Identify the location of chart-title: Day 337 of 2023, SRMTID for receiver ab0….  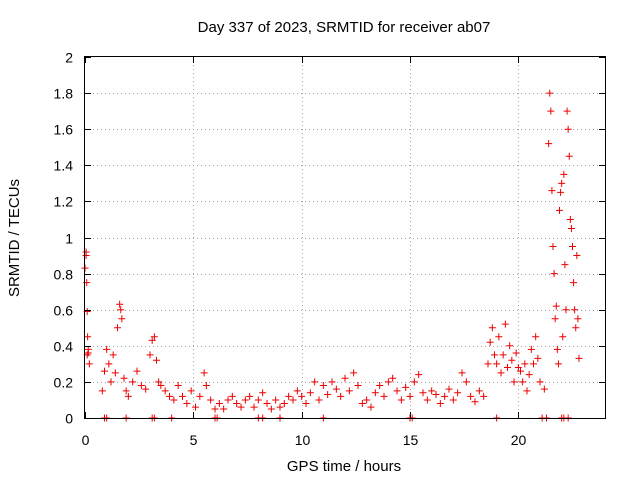
(344, 27).